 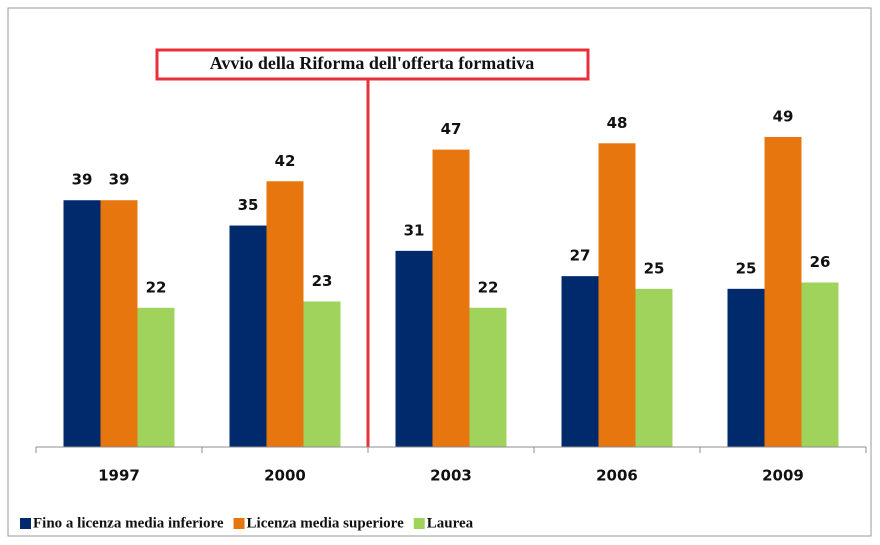 What do you see at coordinates (580, 256) in the screenshot?
I see `data-label: 27` at bounding box center [580, 256].